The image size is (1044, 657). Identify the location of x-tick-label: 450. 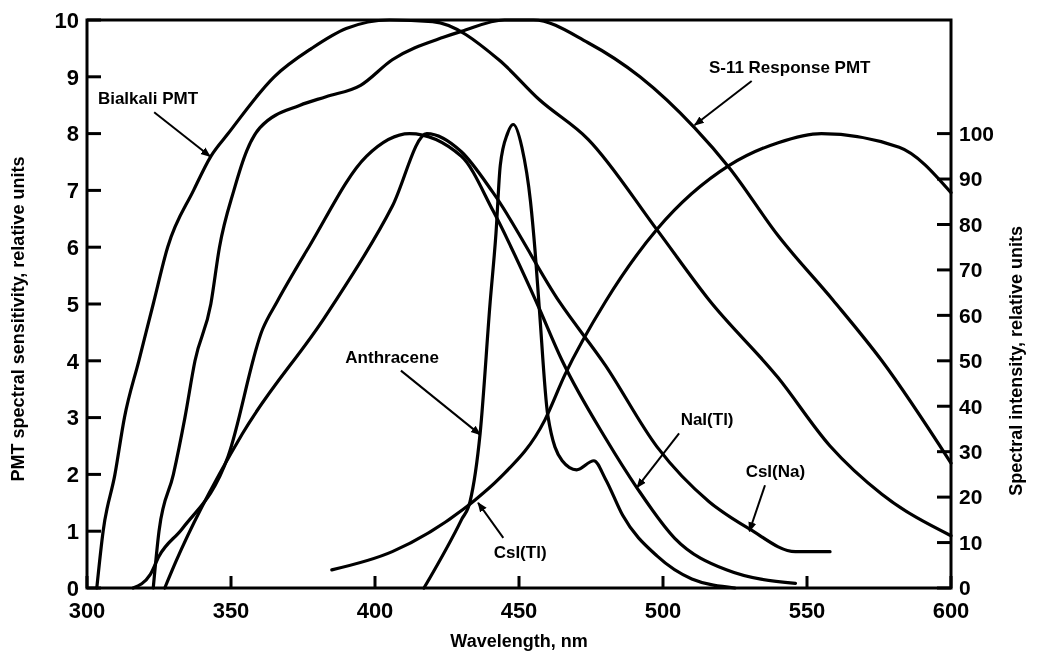
(519, 610).